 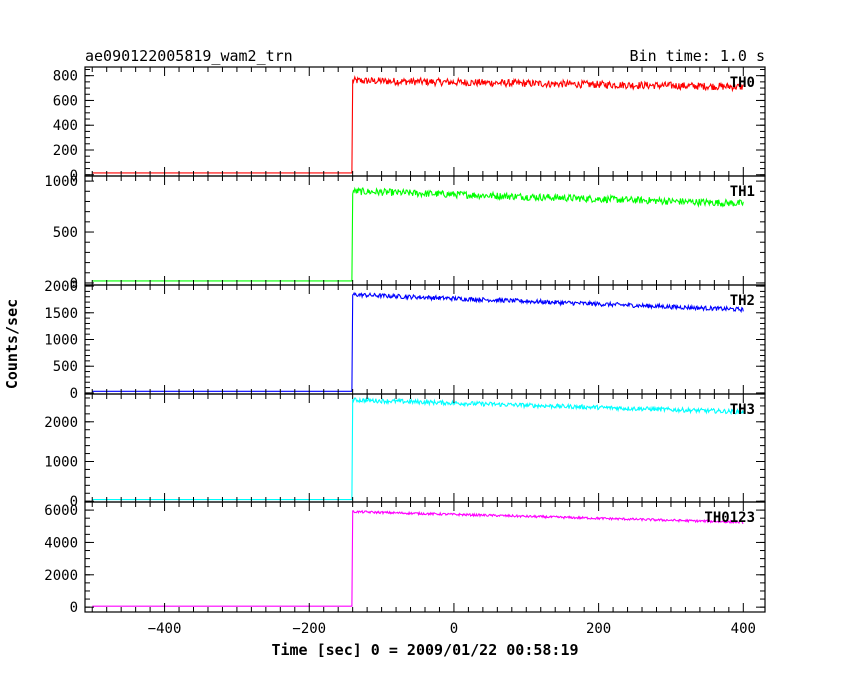 I want to click on chart-title: ae090122005819_wam2_trn, so click(x=189, y=56).